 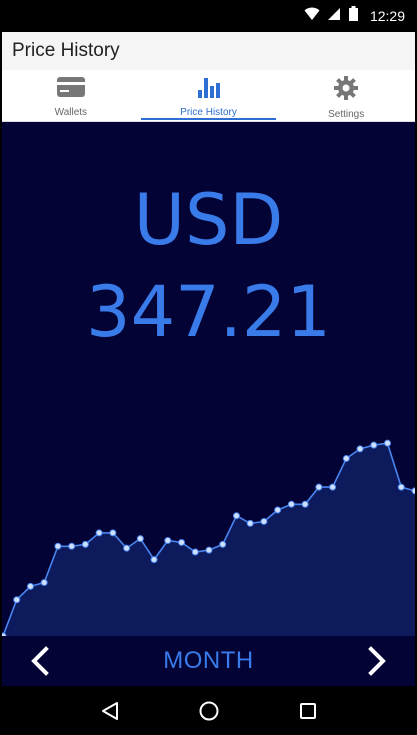 I want to click on gear-icon, so click(x=346, y=90).